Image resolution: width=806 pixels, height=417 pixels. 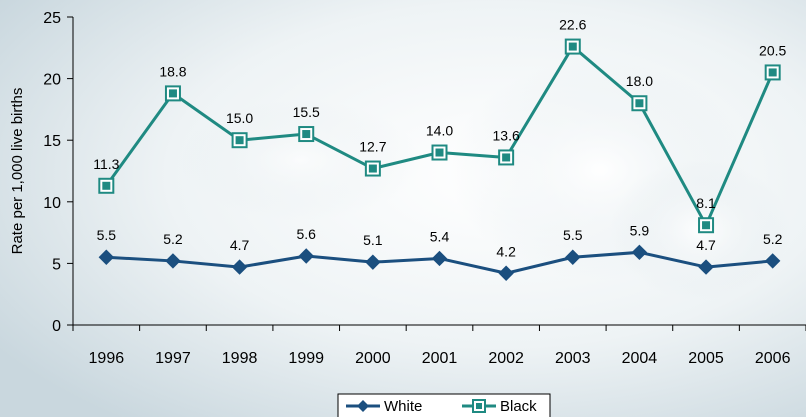 What do you see at coordinates (439, 152) in the screenshot?
I see `point-black-2001` at bounding box center [439, 152].